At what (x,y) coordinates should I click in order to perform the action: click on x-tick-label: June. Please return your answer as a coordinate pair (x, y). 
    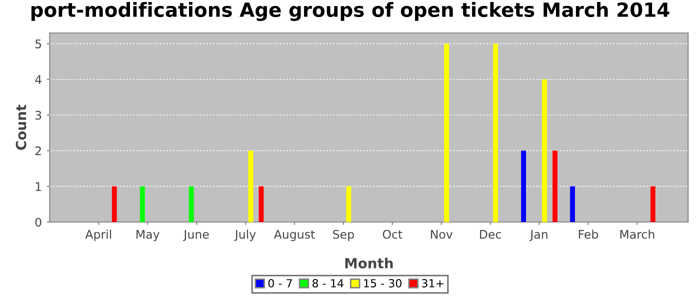
    Looking at the image, I should click on (196, 235).